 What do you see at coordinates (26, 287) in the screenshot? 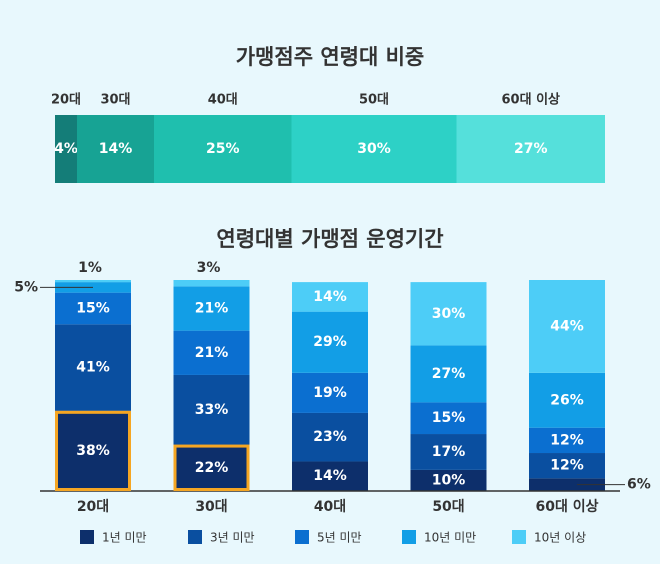
I see `value-label: 5%` at bounding box center [26, 287].